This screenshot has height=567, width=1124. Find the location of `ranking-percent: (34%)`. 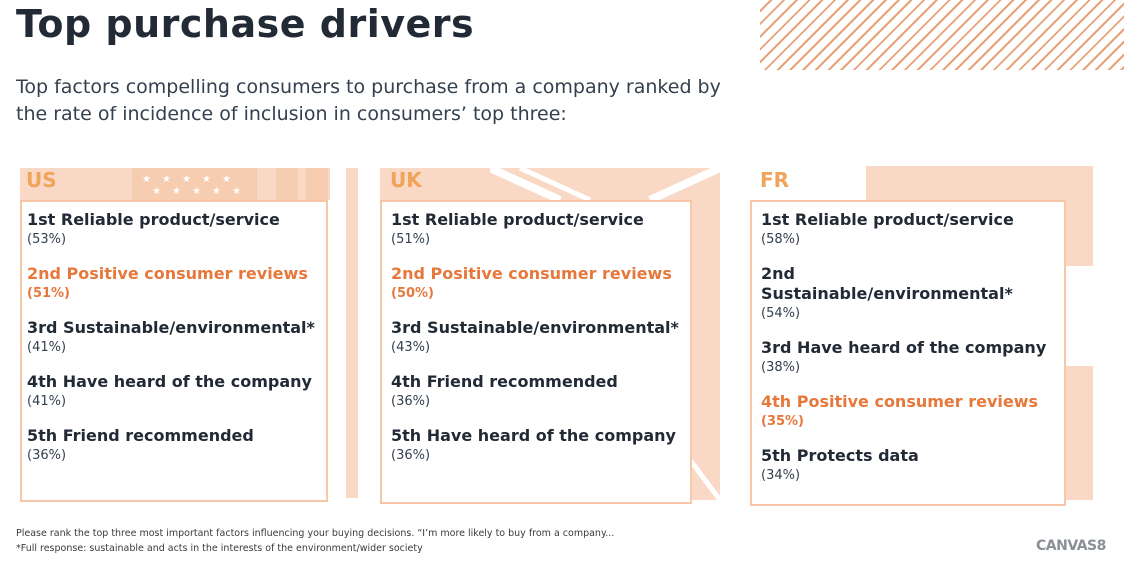

ranking-percent: (34%) is located at coordinates (781, 475).